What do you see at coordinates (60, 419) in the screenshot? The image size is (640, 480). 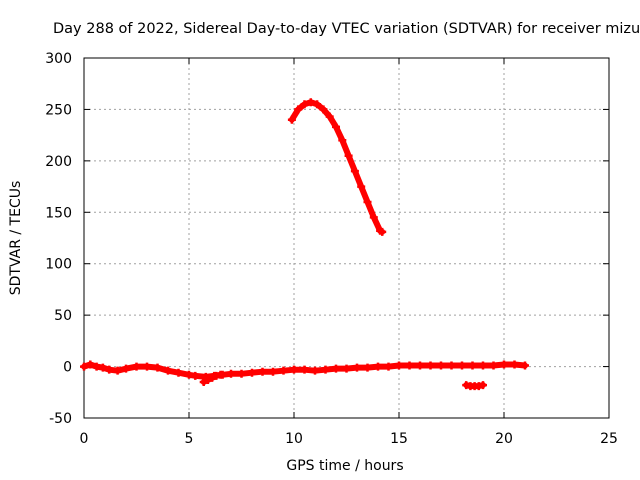 I see `y-tick-label: -50` at bounding box center [60, 419].